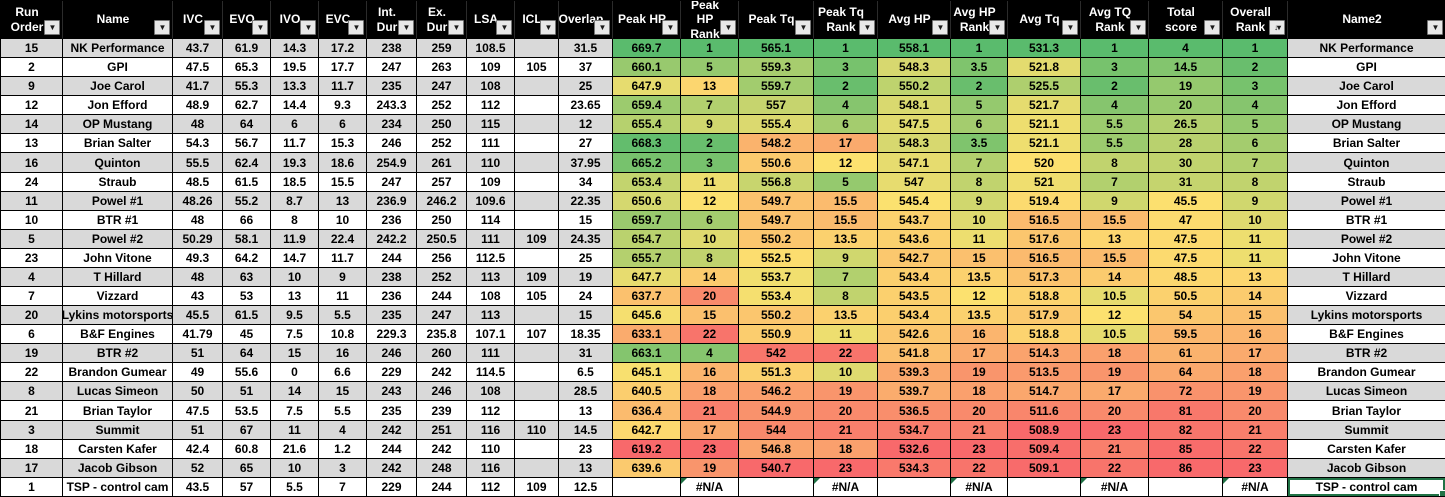 The height and width of the screenshot is (497, 1445). I want to click on cell-overall_rank: 11, so click(1255, 258).